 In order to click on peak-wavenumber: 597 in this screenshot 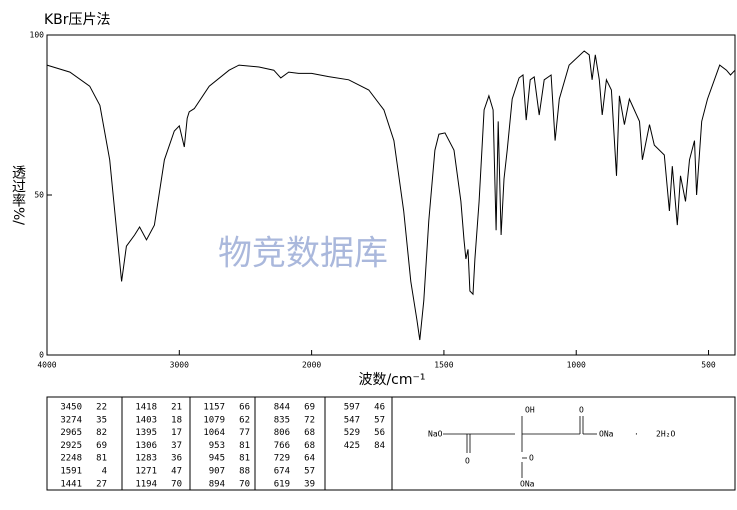, I will do `click(352, 408)`.